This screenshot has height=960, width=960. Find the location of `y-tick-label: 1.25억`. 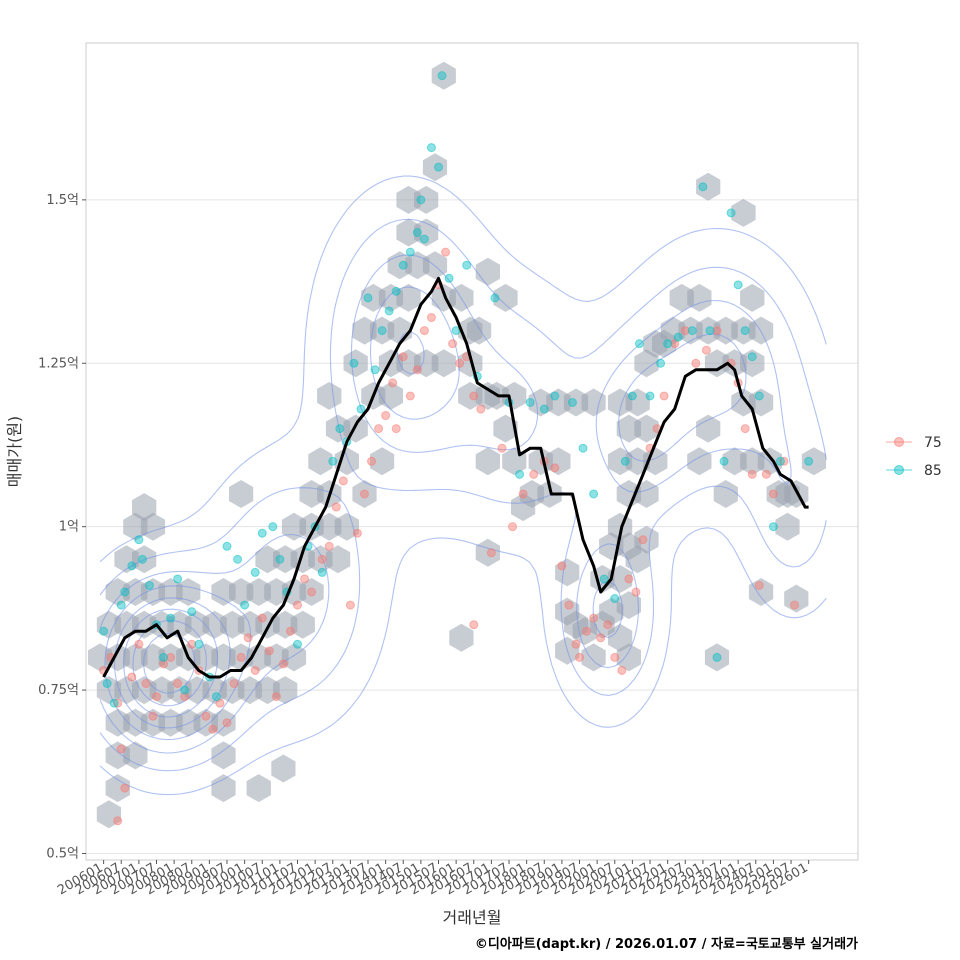

y-tick-label: 1.25억 is located at coordinates (58, 363).